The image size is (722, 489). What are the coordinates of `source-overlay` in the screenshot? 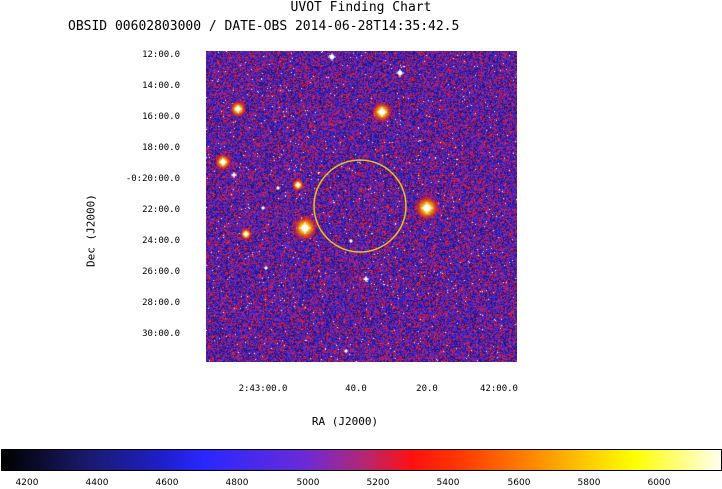 It's located at (360, 206).